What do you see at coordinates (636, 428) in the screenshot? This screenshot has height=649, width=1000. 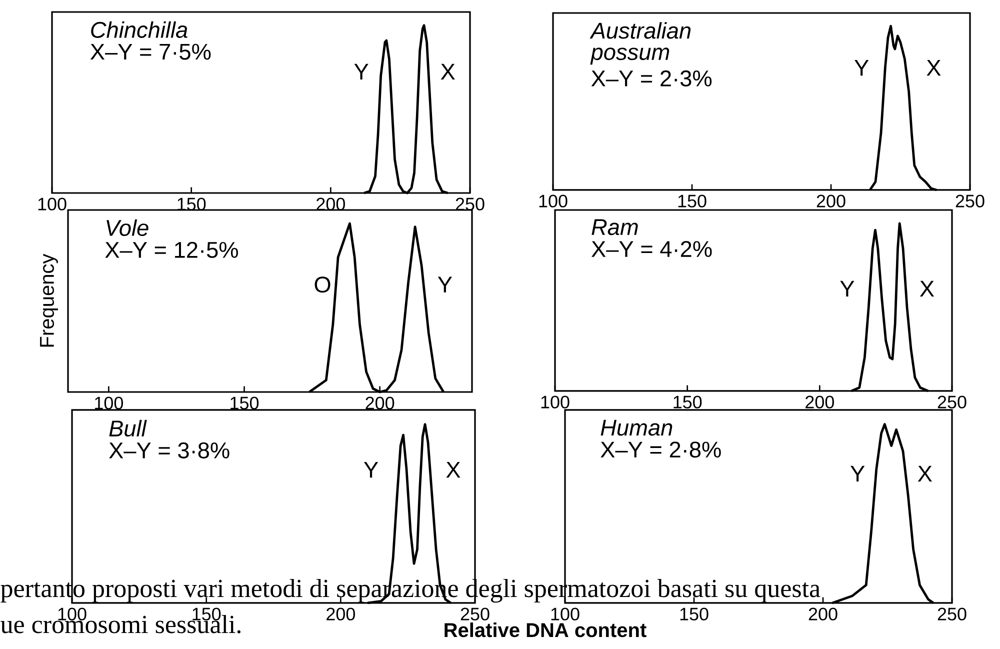 I see `chart-title: Human` at bounding box center [636, 428].